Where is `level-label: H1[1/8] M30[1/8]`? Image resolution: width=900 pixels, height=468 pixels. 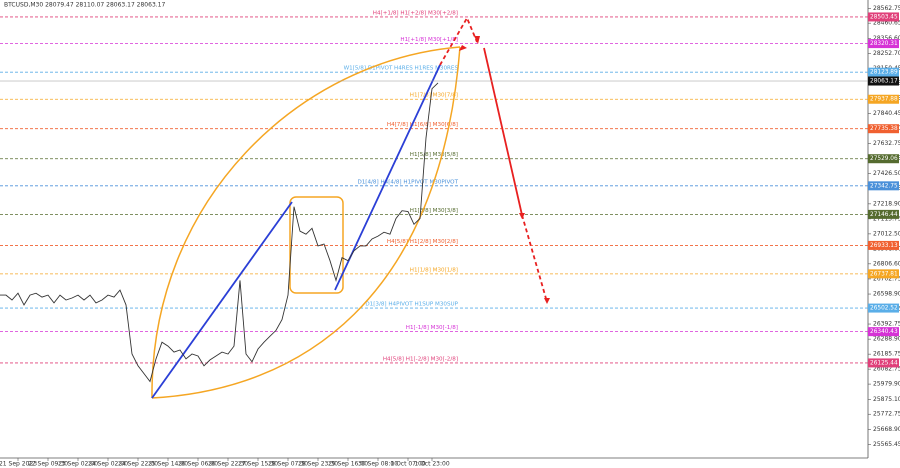
level-label: H1[1/8] M30[1/8] is located at coordinates (434, 270).